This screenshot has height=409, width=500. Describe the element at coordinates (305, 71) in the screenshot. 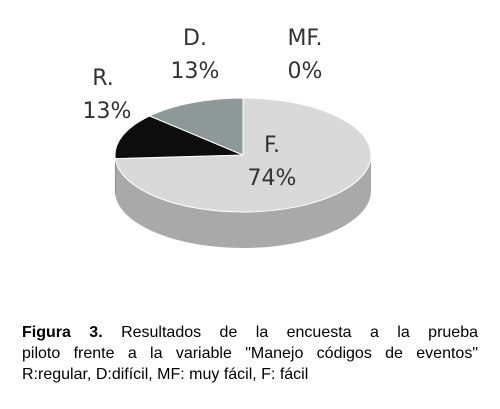

I see `value-label: 0%` at that location.